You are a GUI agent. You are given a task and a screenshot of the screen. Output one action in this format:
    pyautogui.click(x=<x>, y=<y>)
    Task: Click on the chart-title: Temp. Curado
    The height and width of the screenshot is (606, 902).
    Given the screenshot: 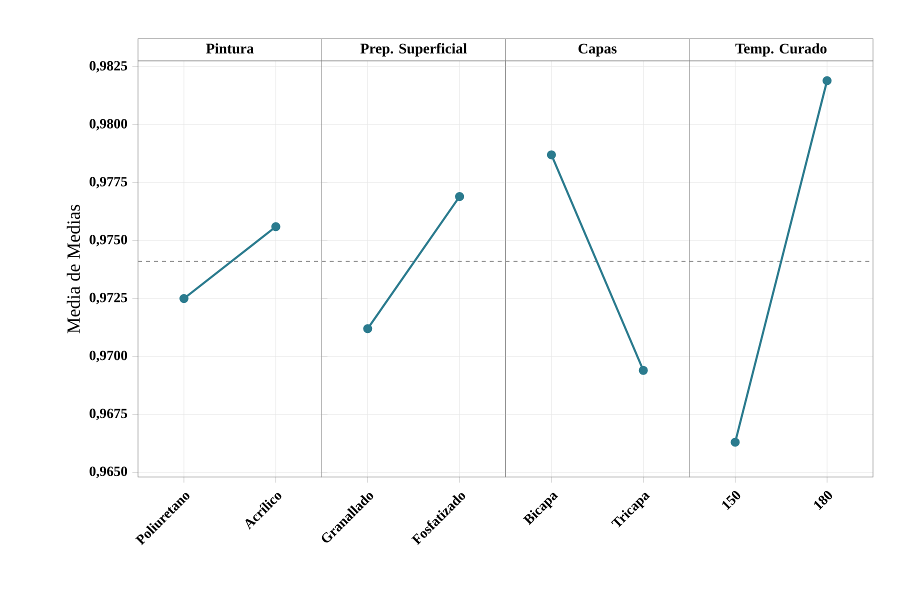 What is the action you would take?
    pyautogui.click(x=781, y=50)
    